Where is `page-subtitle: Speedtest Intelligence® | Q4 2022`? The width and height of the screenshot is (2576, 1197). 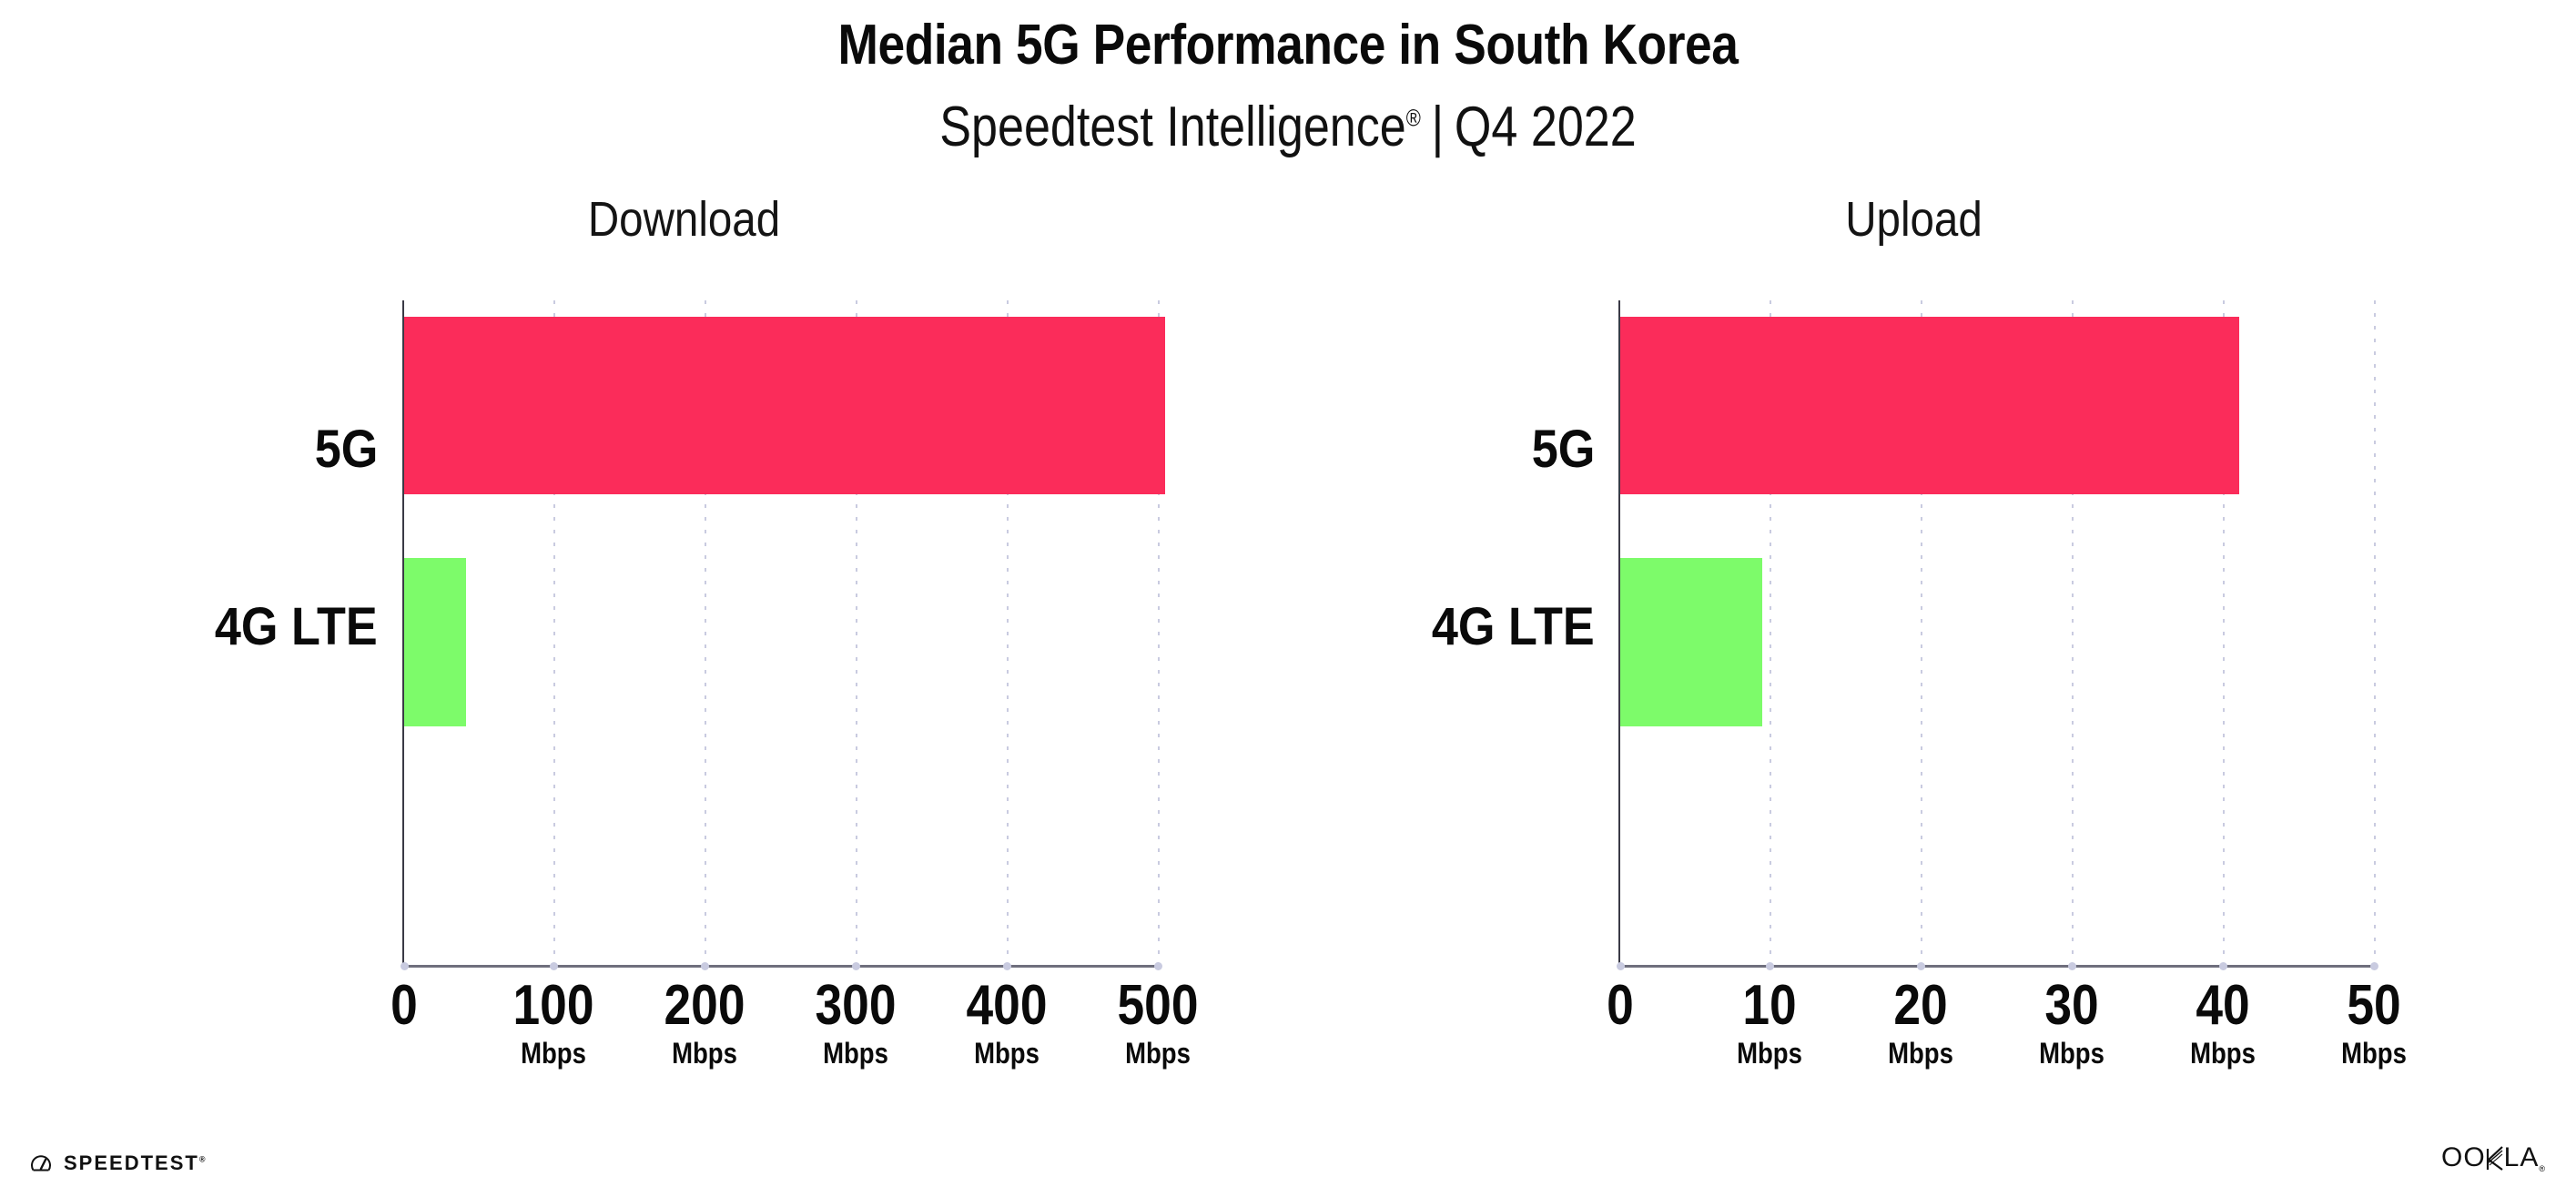 page-subtitle: Speedtest Intelligence® | Q4 2022 is located at coordinates (1287, 127).